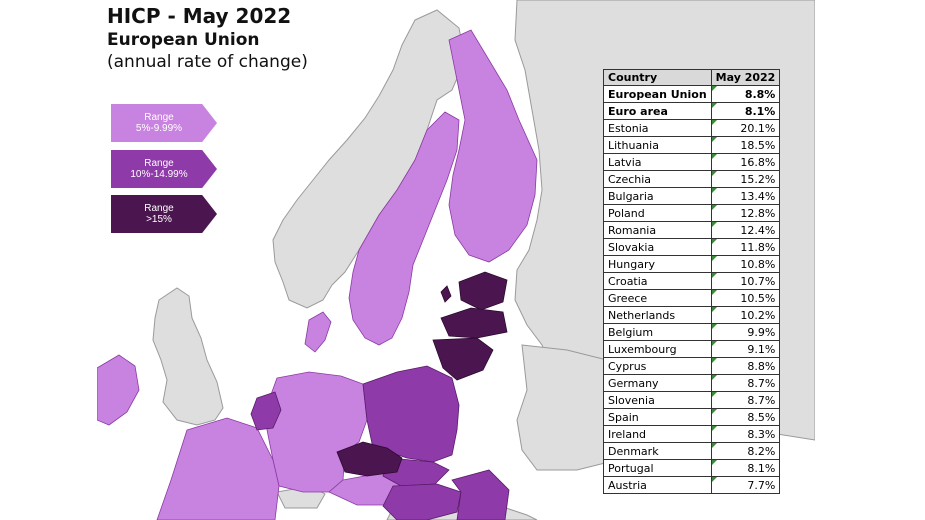  I want to click on table-row: Romania 12.4%, so click(692, 230).